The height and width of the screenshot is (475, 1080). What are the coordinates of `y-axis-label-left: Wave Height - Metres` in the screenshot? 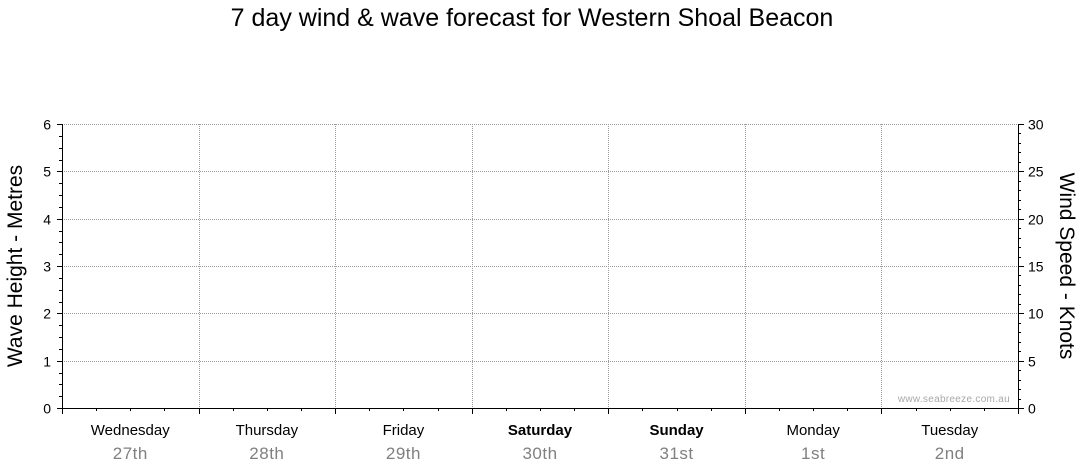 It's located at (15, 266).